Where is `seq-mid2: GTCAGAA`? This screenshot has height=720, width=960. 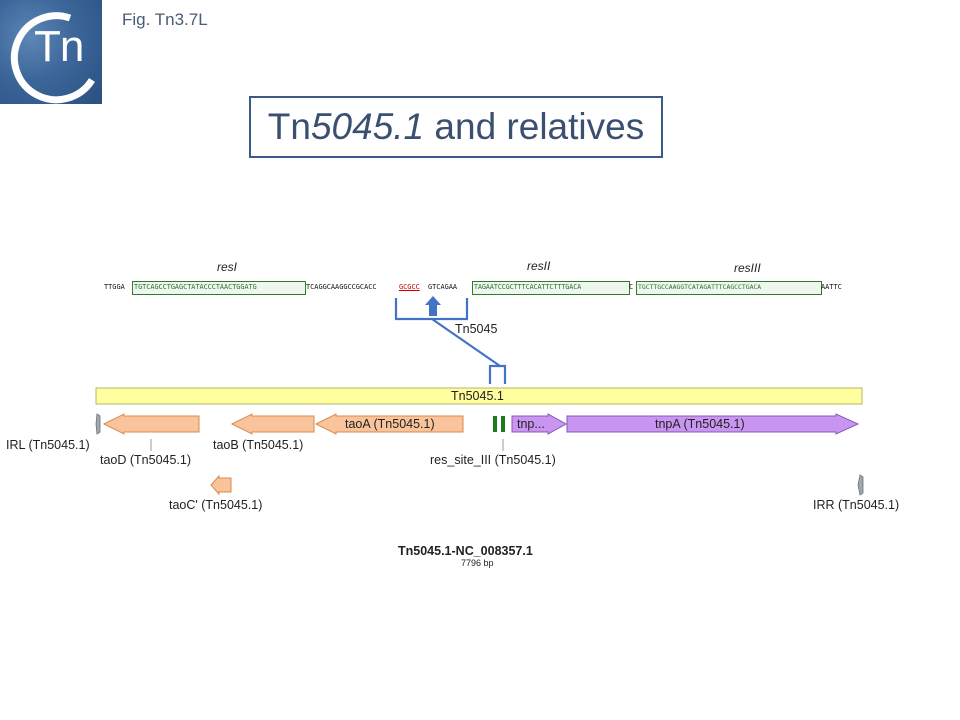
seq-mid2: GTCAGAA is located at coordinates (443, 287).